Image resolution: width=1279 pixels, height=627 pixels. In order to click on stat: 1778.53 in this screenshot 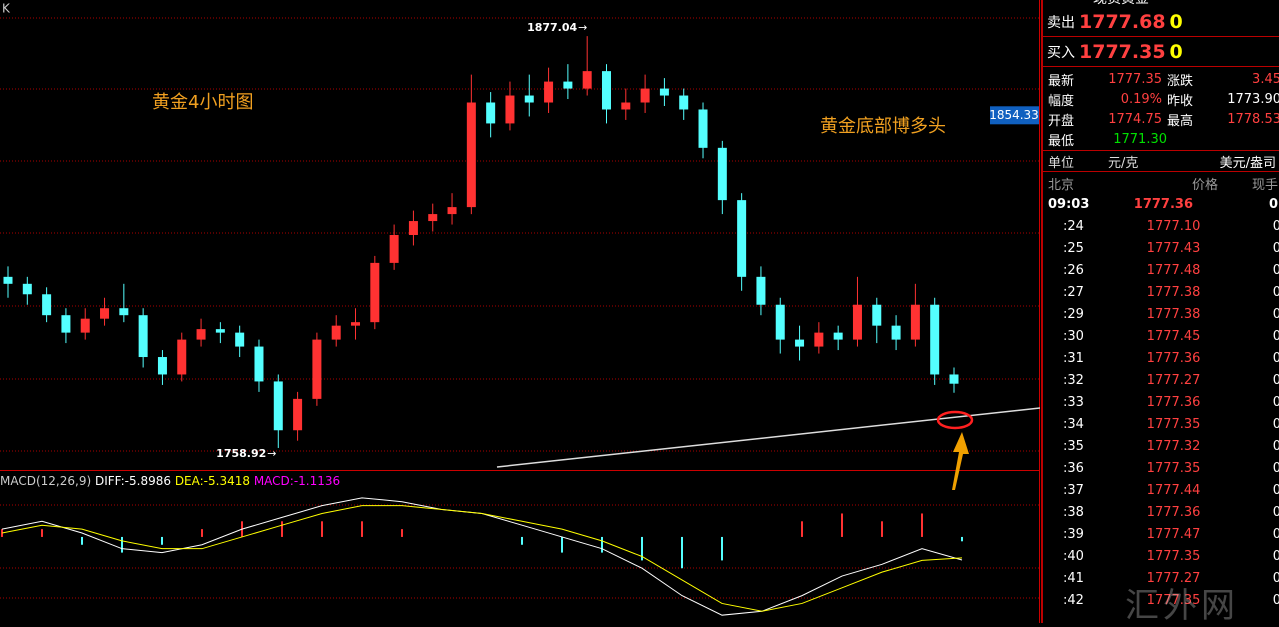, I will do `click(1253, 119)`.